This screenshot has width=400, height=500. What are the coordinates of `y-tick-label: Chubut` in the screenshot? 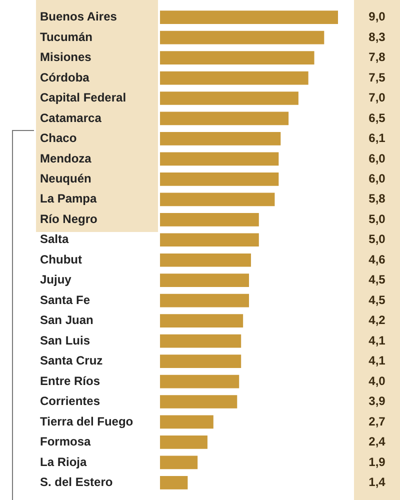 It's located at (61, 259).